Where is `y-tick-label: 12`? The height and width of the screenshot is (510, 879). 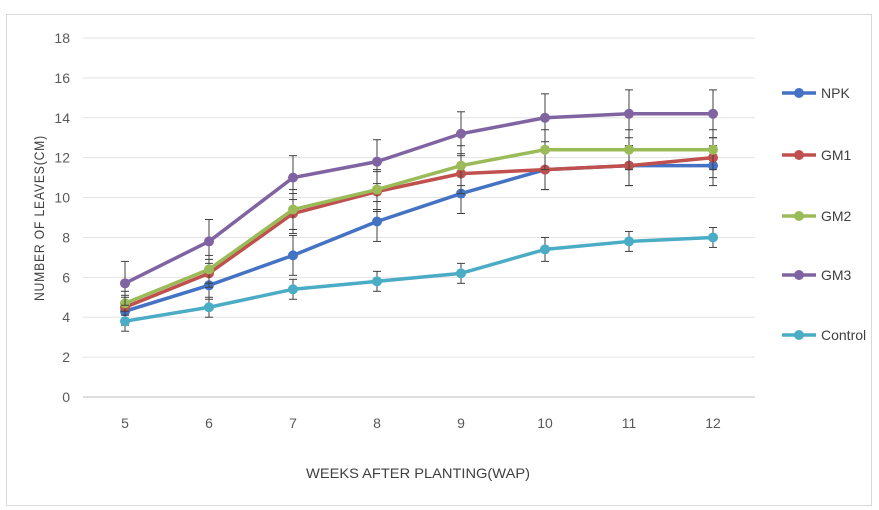 y-tick-label: 12 is located at coordinates (62, 158).